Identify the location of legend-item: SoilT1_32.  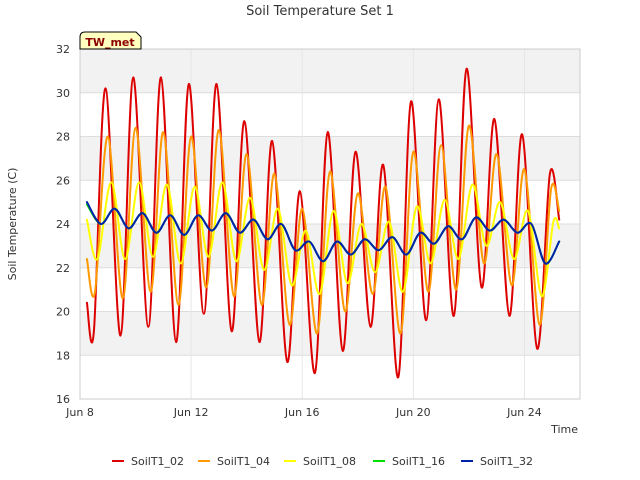
(497, 461).